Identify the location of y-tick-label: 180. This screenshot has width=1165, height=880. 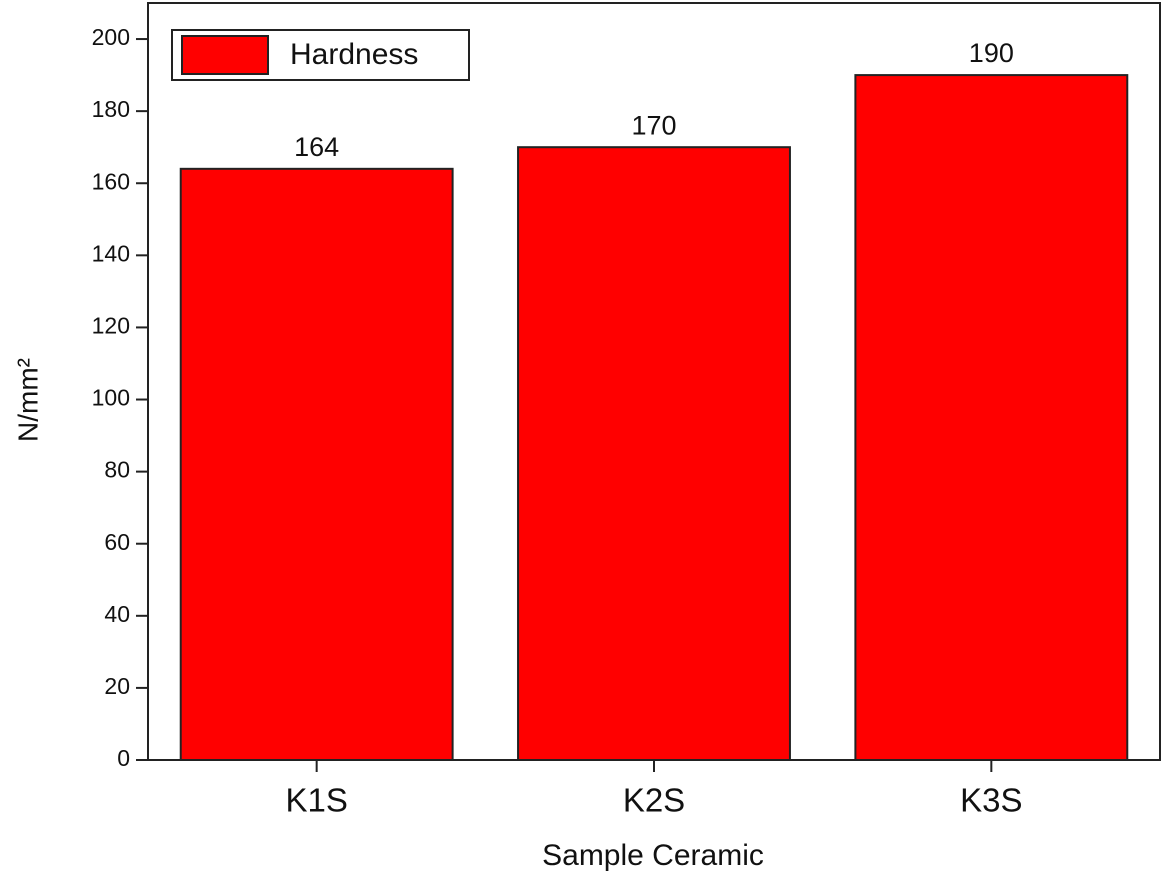
(111, 109).